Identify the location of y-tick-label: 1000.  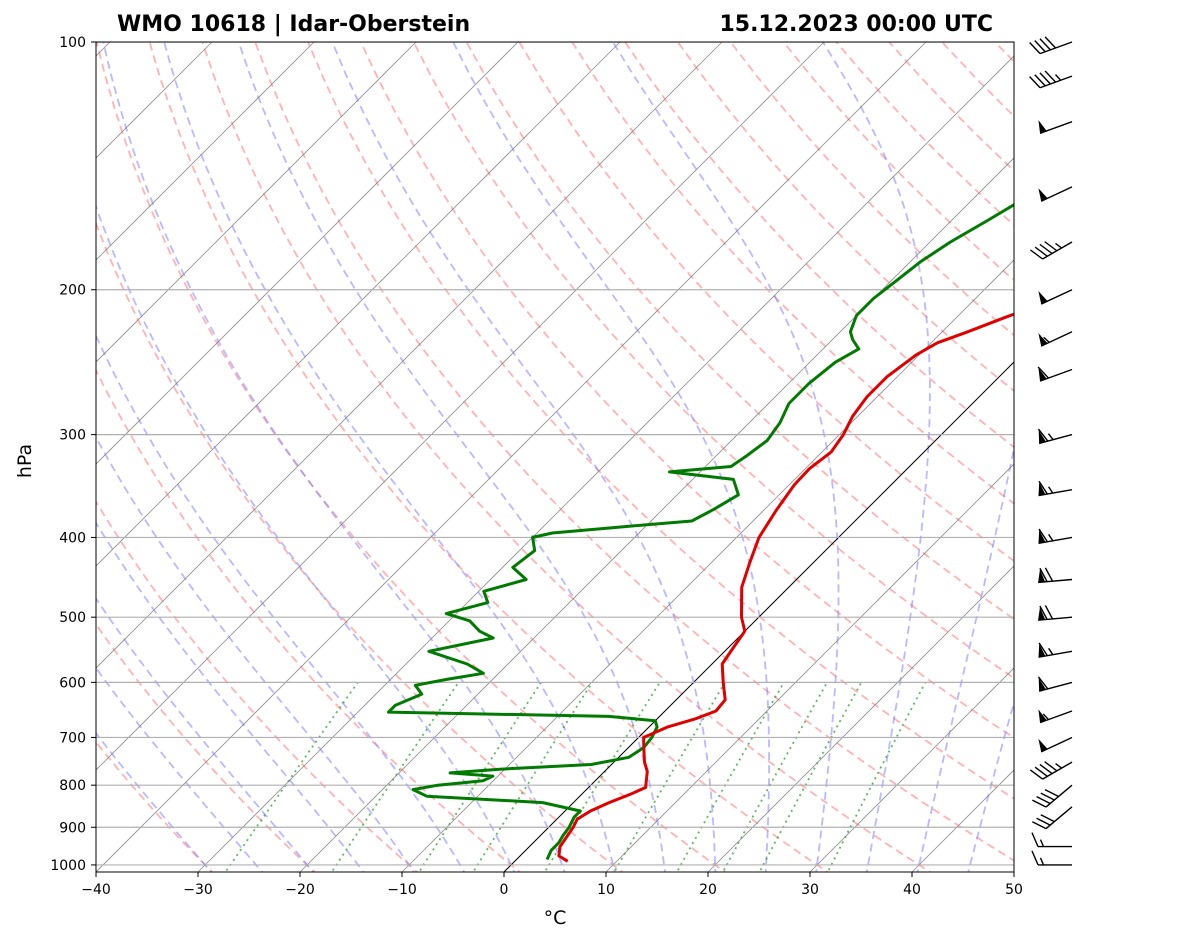
(68, 866).